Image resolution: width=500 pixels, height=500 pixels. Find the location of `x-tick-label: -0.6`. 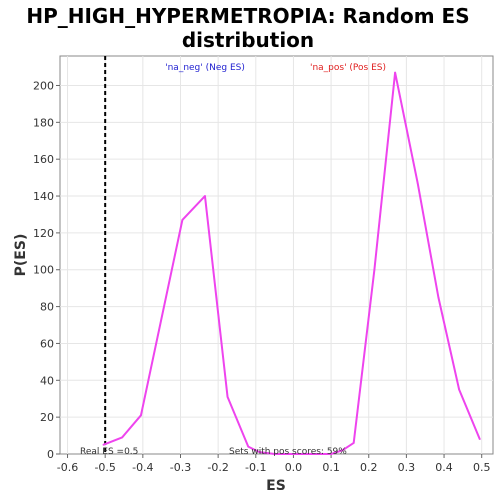

x-tick-label: -0.6 is located at coordinates (67, 467).